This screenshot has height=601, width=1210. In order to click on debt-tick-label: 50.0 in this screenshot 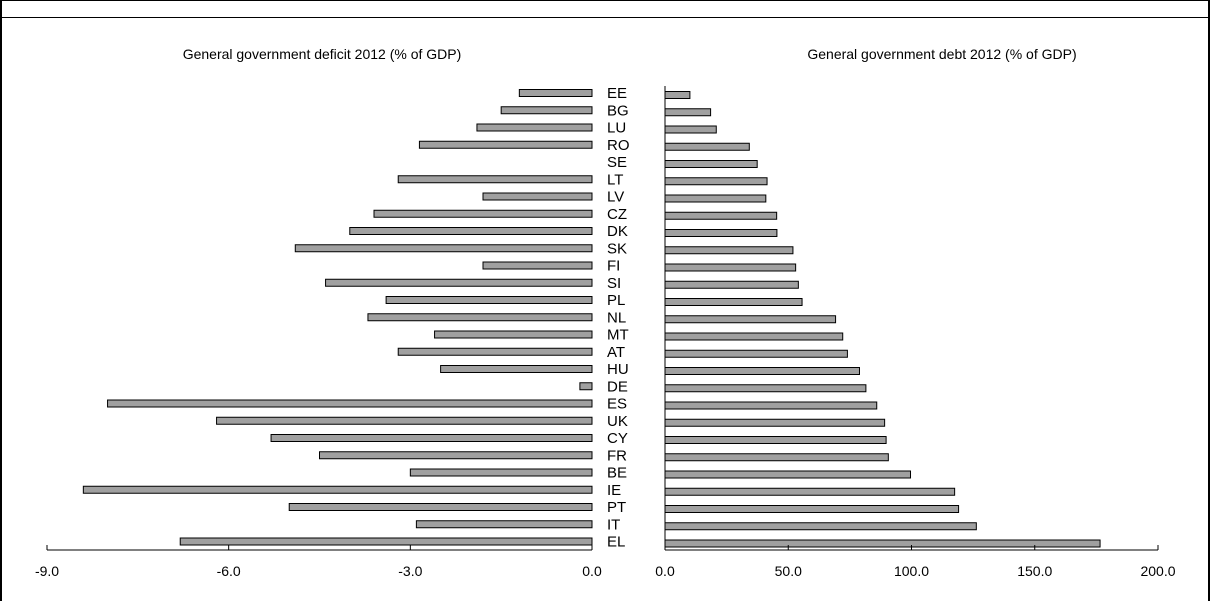, I will do `click(788, 571)`.